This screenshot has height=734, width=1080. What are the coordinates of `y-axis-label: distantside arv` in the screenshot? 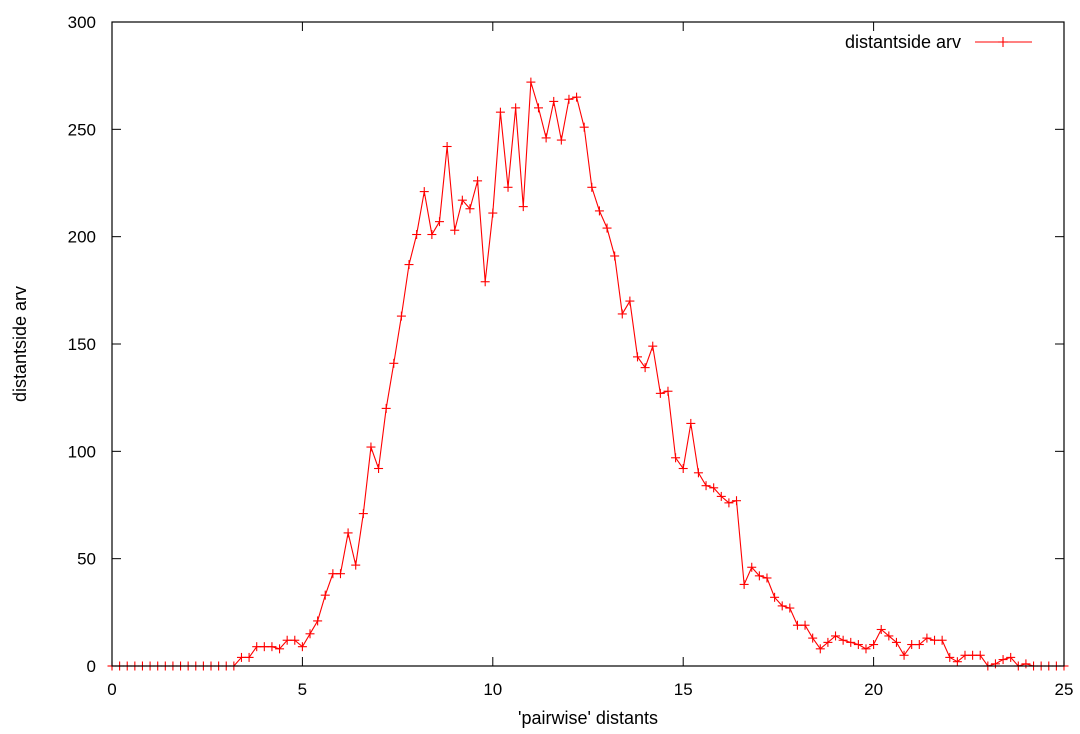 It's located at (20, 344).